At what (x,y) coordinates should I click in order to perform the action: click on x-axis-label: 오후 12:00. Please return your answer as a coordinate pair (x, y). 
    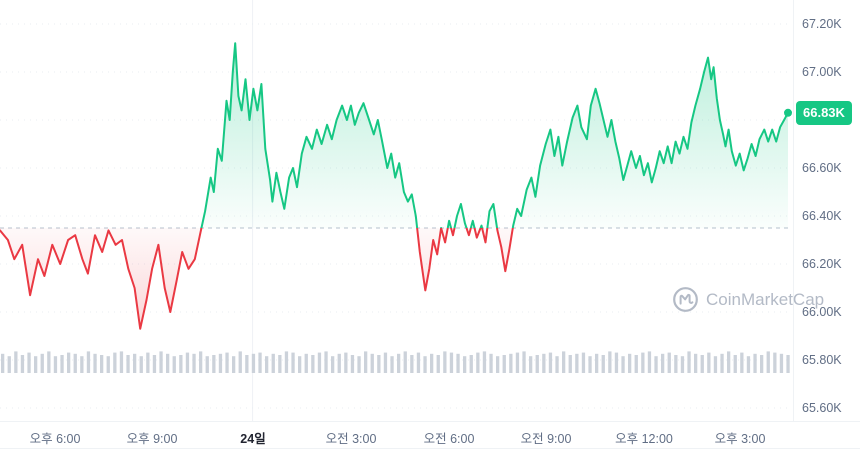
    Looking at the image, I should click on (644, 439).